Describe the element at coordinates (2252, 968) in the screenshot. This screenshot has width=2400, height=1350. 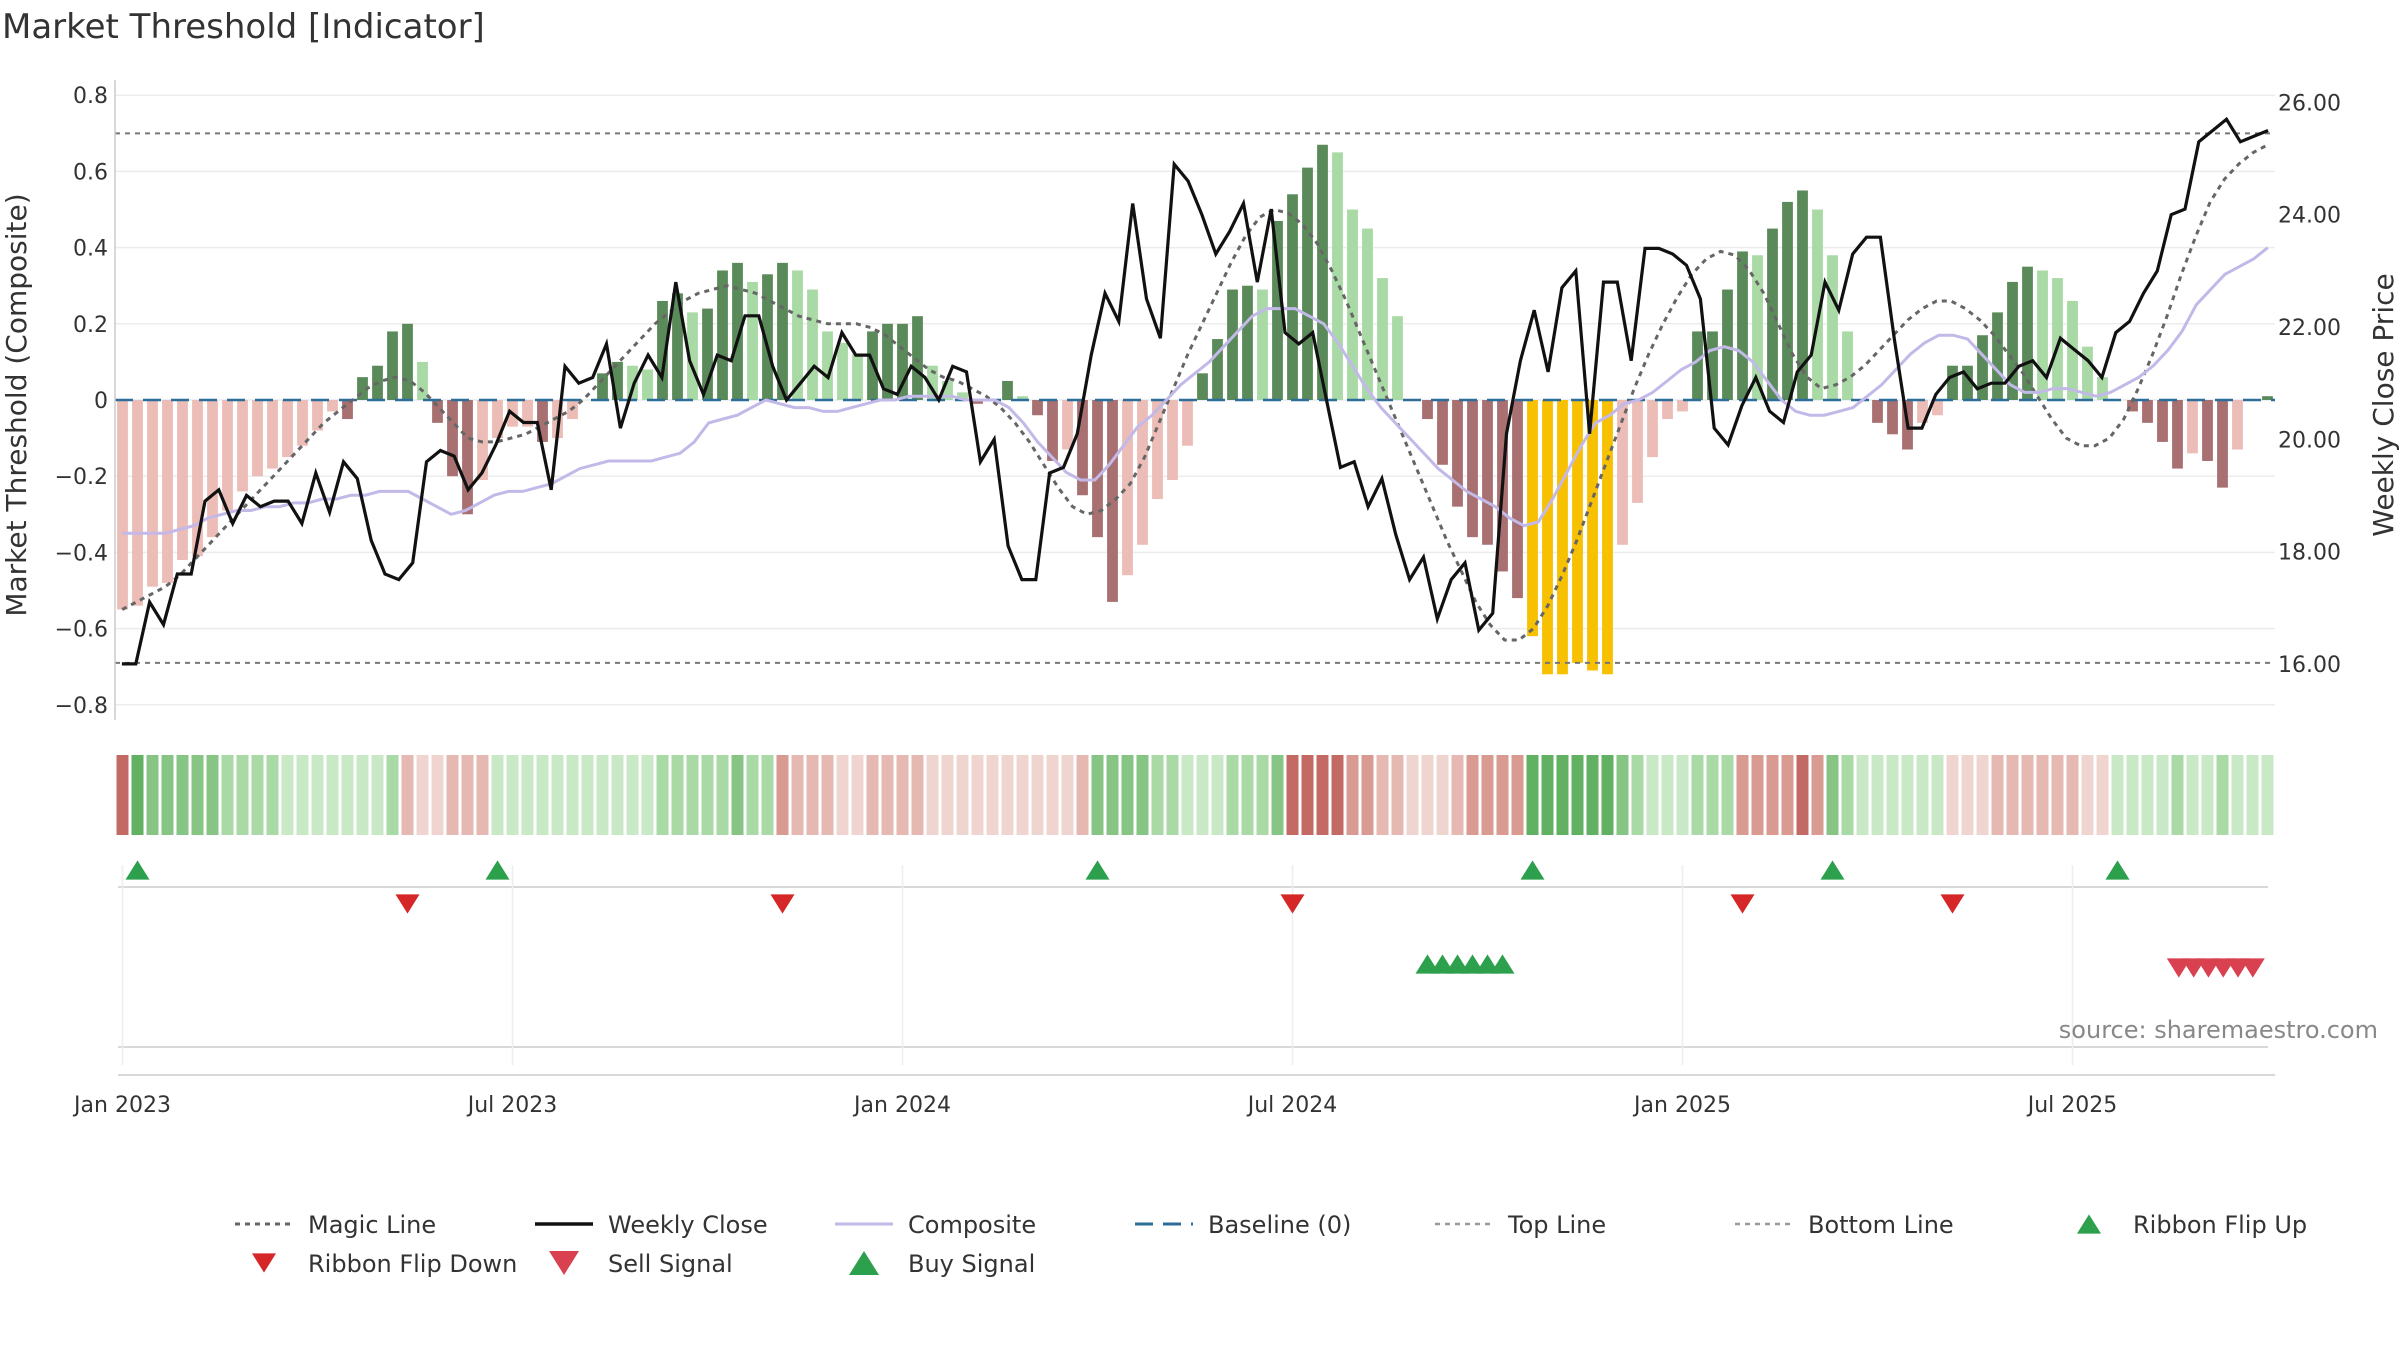
I see `sell-signal-marker` at that location.